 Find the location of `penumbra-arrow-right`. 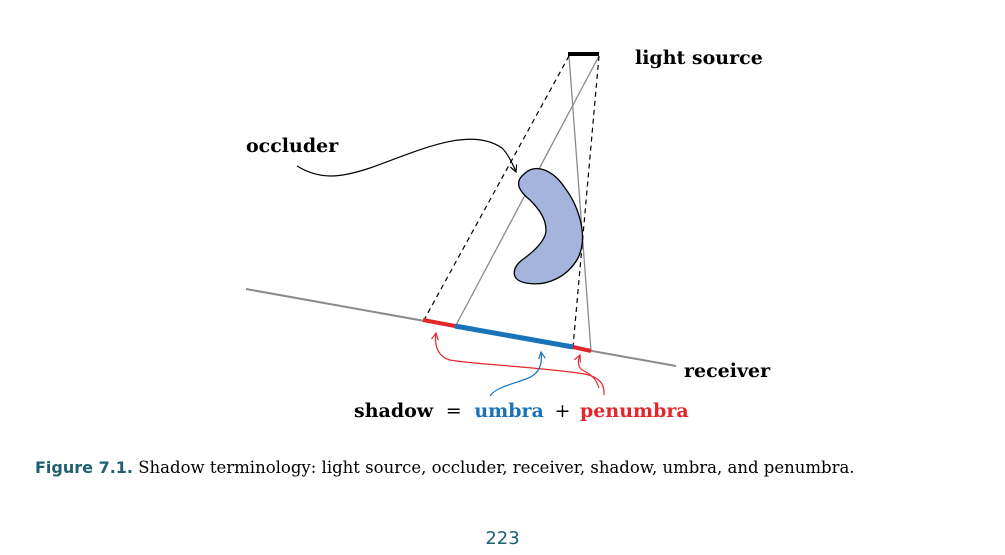

penumbra-arrow-right is located at coordinates (589, 372).